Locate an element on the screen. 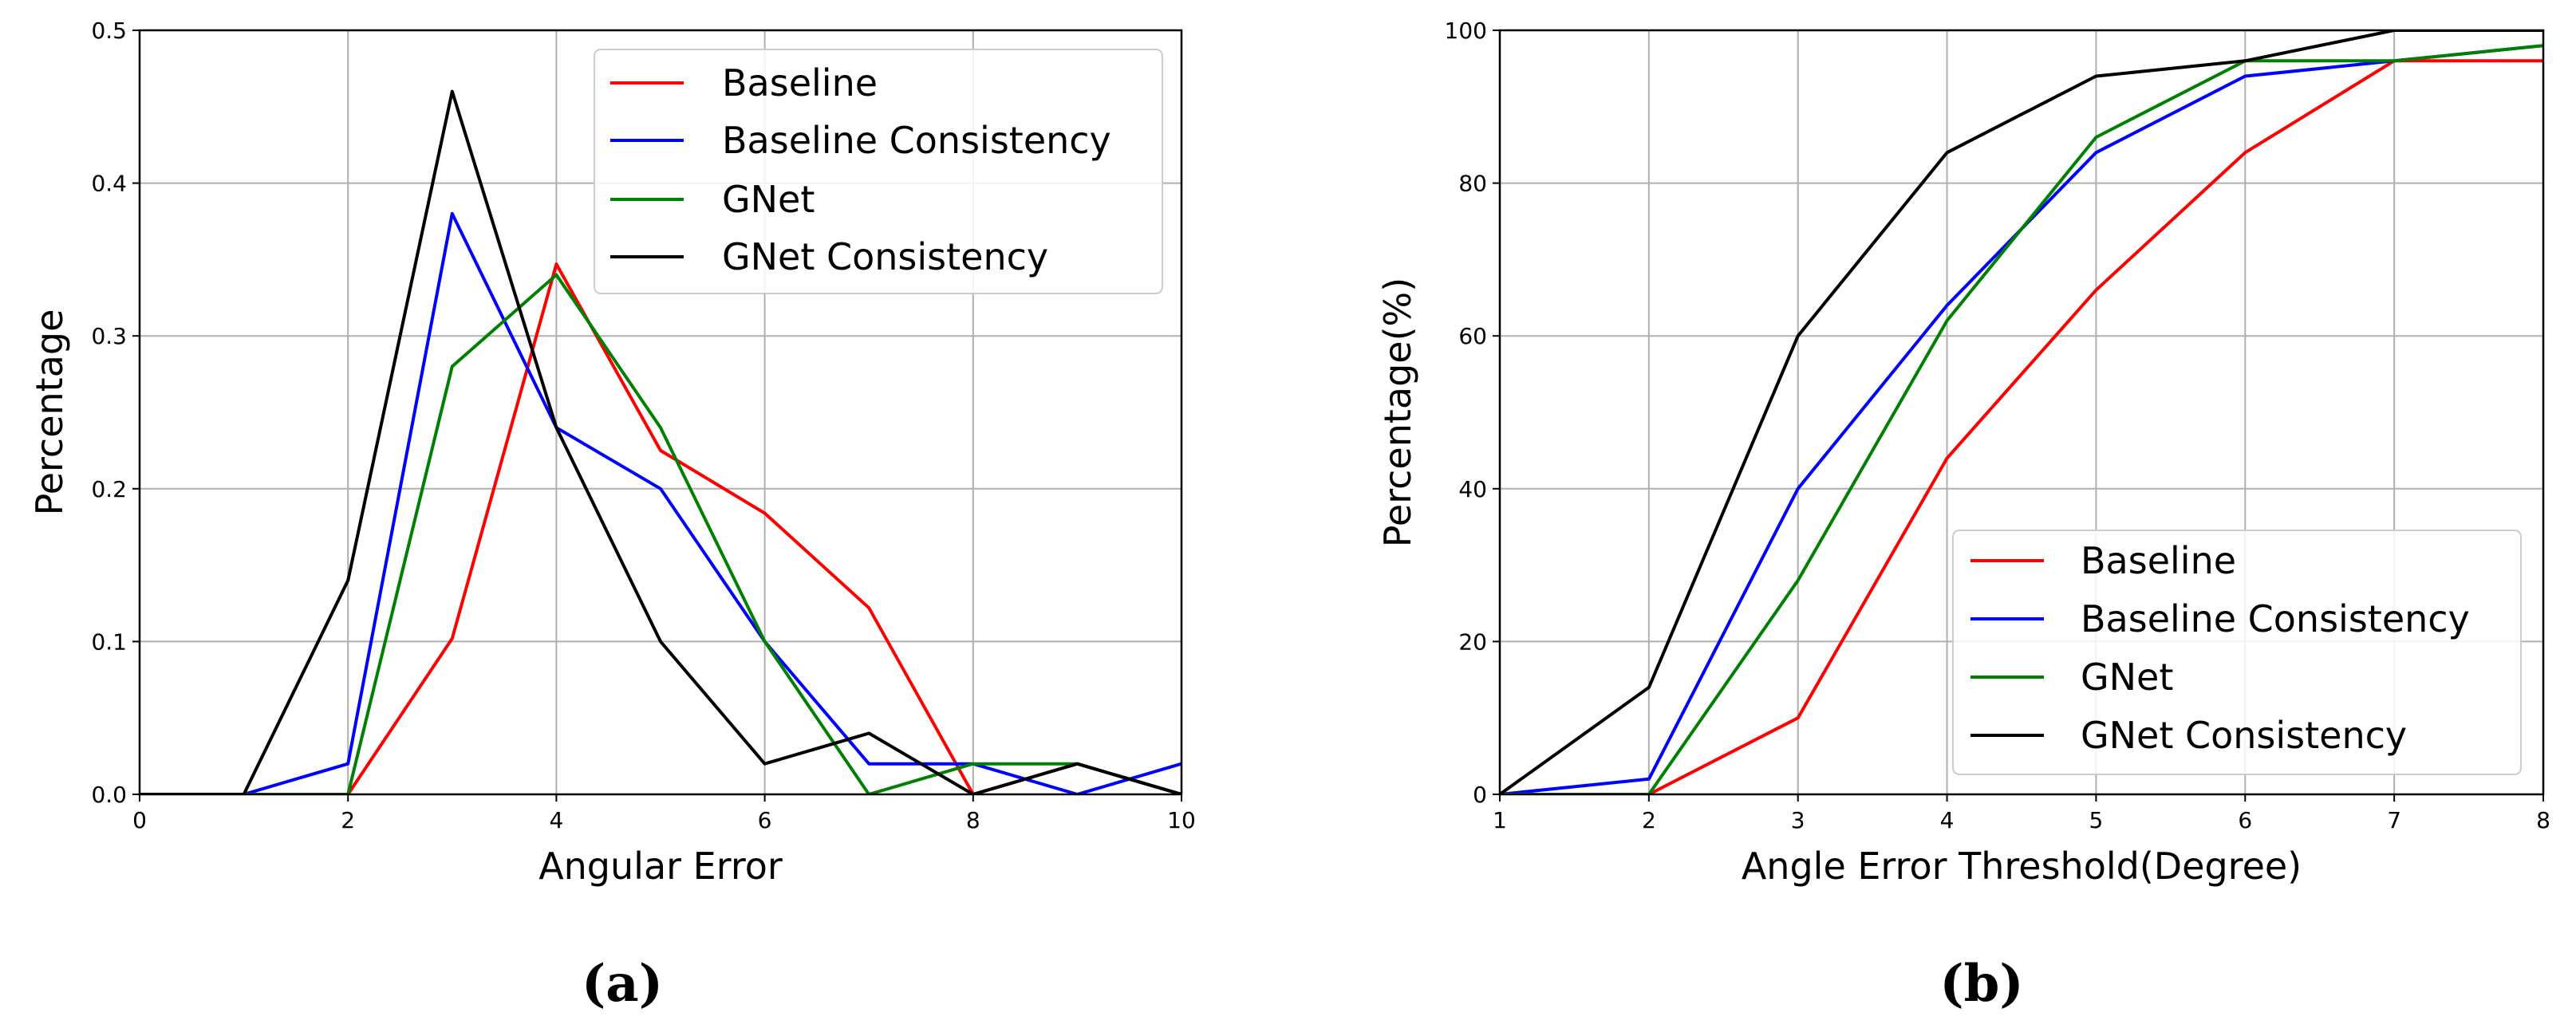 Image resolution: width=2576 pixels, height=1036 pixels. chart-b-legend-label-baseline-consistency: Baseline Consistency is located at coordinates (2276, 619).